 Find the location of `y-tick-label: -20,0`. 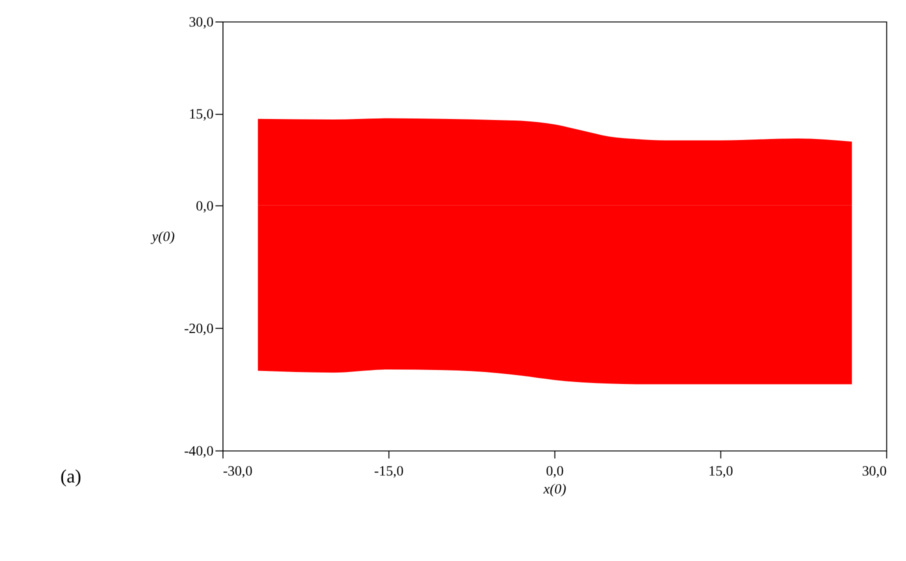

y-tick-label: -20,0 is located at coordinates (199, 329).